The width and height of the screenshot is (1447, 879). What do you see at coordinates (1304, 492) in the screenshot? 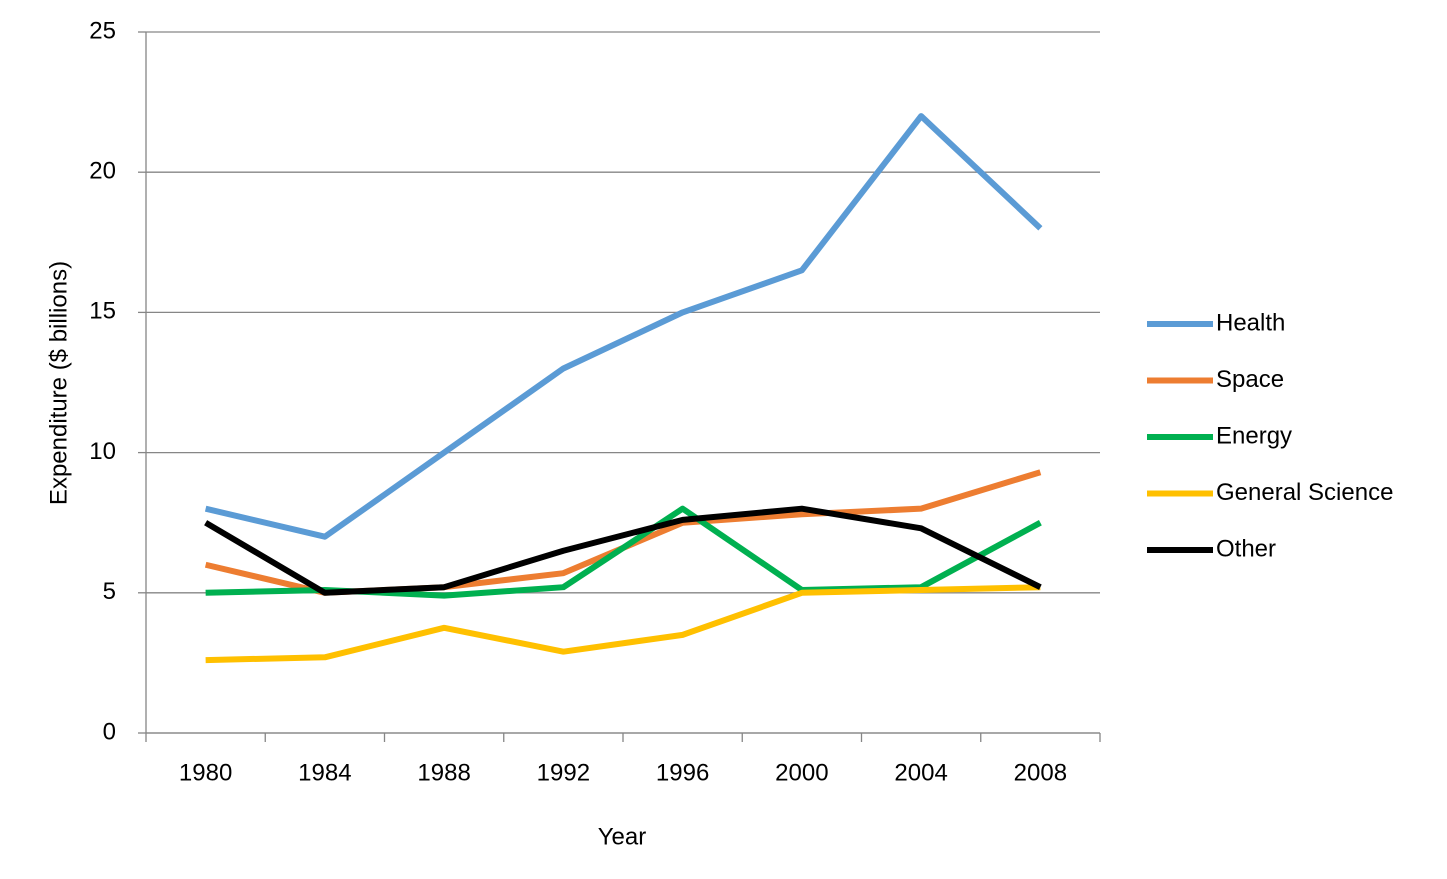
I see `legend-label: General Science` at bounding box center [1304, 492].